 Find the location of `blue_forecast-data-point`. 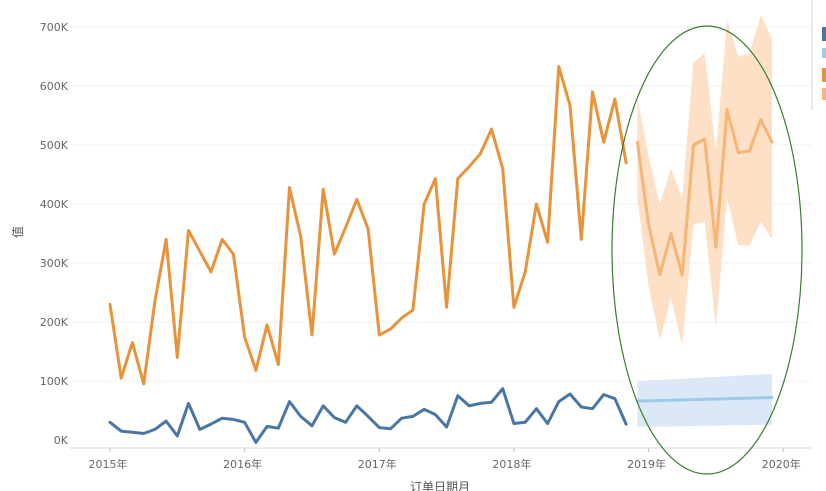

blue_forecast-data-point is located at coordinates (772, 397).